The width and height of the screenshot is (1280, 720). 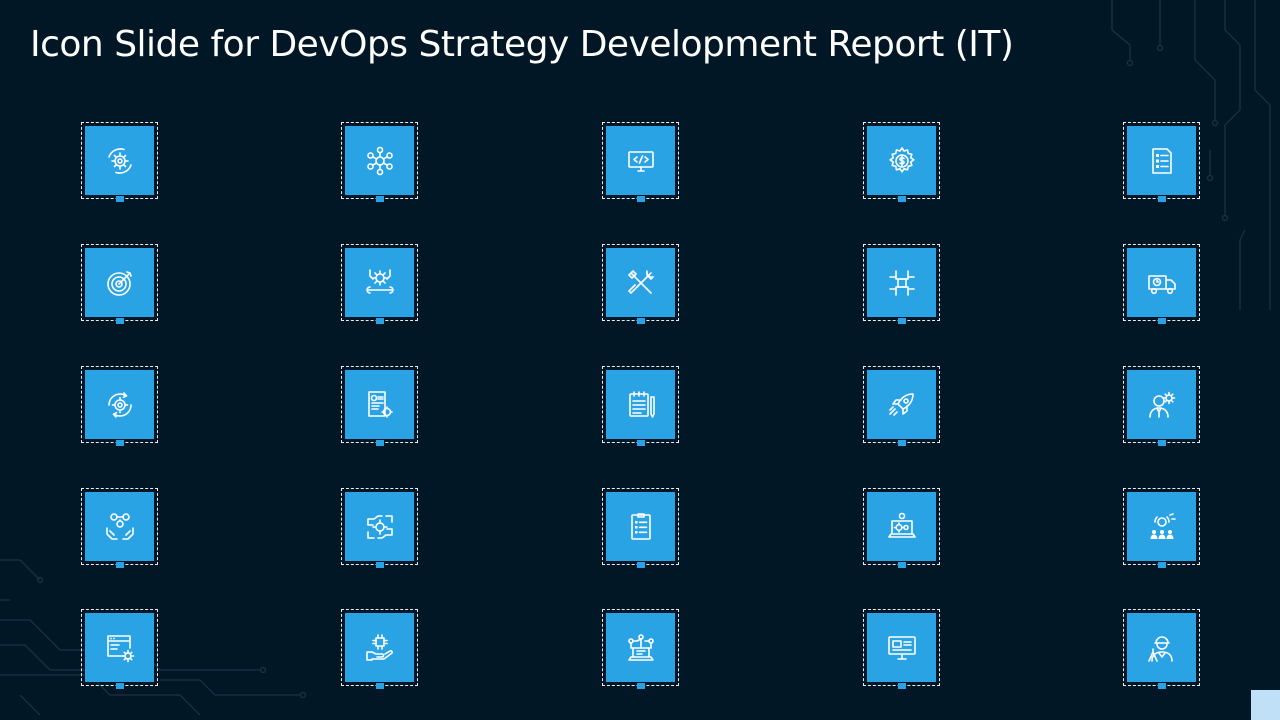 I want to click on checklist-document-icon, so click(x=1161, y=160).